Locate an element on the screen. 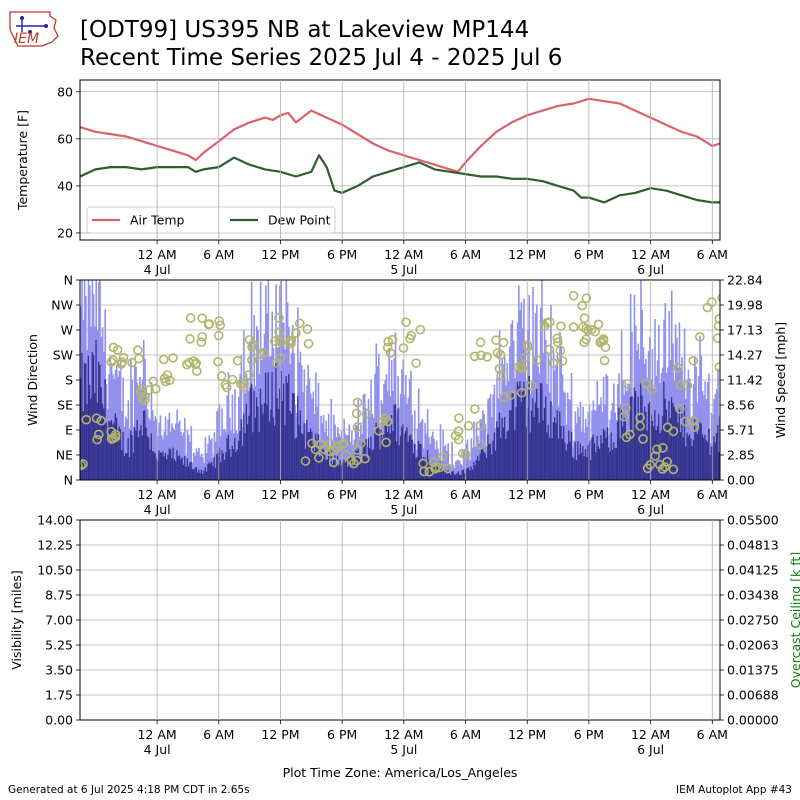  speed-tick-label: 22.84 is located at coordinates (745, 280).